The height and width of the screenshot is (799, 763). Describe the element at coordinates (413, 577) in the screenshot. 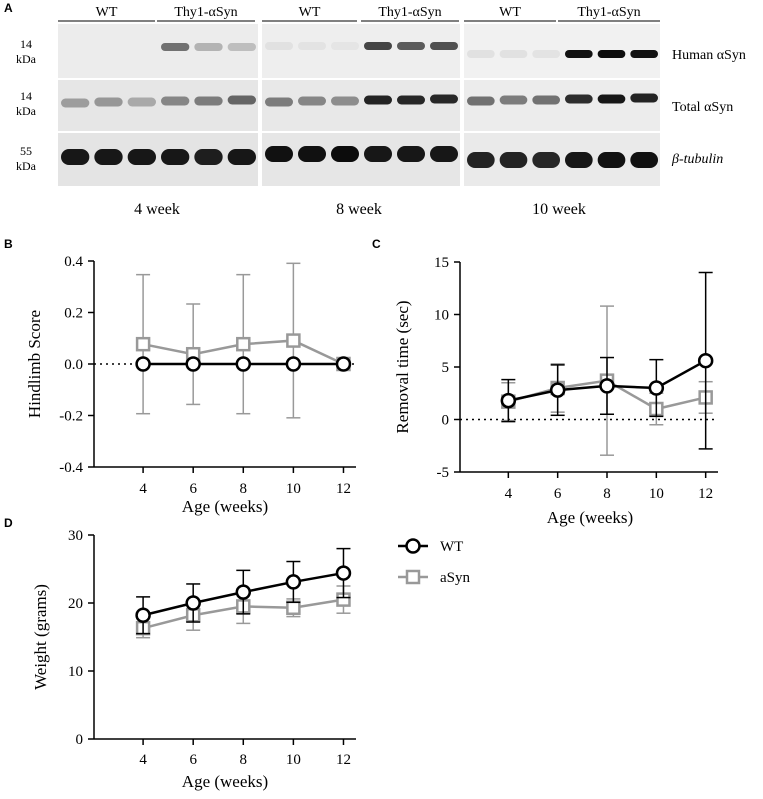

I see `legend-marker-asyn` at that location.